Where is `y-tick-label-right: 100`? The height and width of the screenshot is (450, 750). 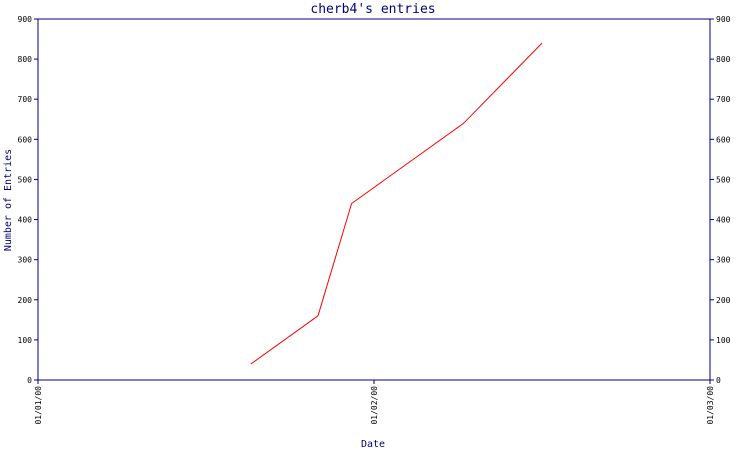
y-tick-label-right: 100 is located at coordinates (723, 340).